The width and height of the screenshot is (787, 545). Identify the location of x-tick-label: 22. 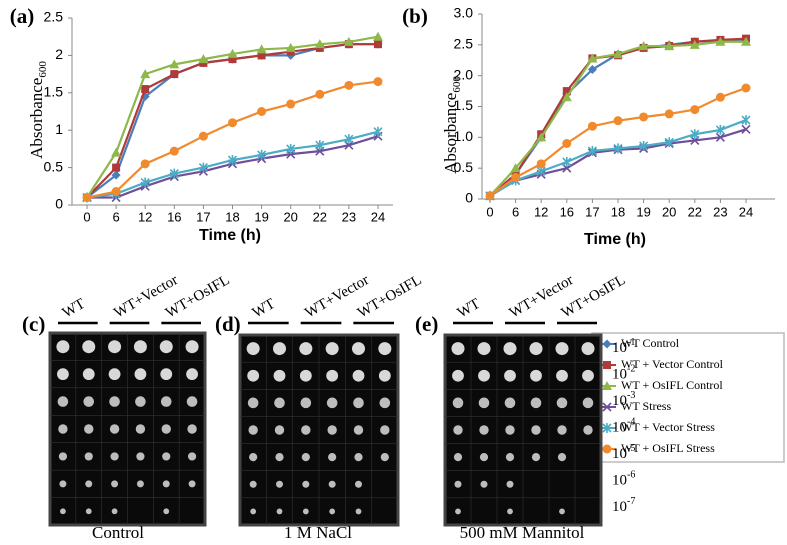
(320, 216).